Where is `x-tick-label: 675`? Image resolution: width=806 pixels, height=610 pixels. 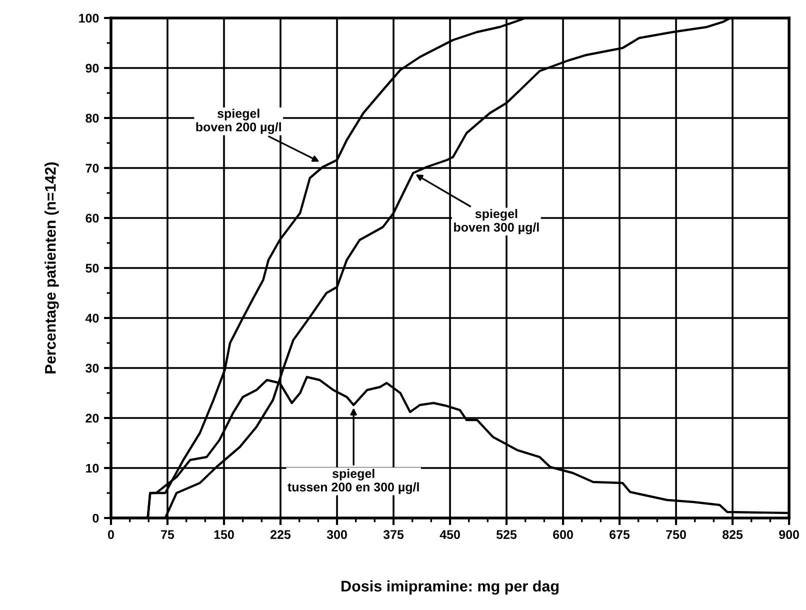 x-tick-label: 675 is located at coordinates (620, 534).